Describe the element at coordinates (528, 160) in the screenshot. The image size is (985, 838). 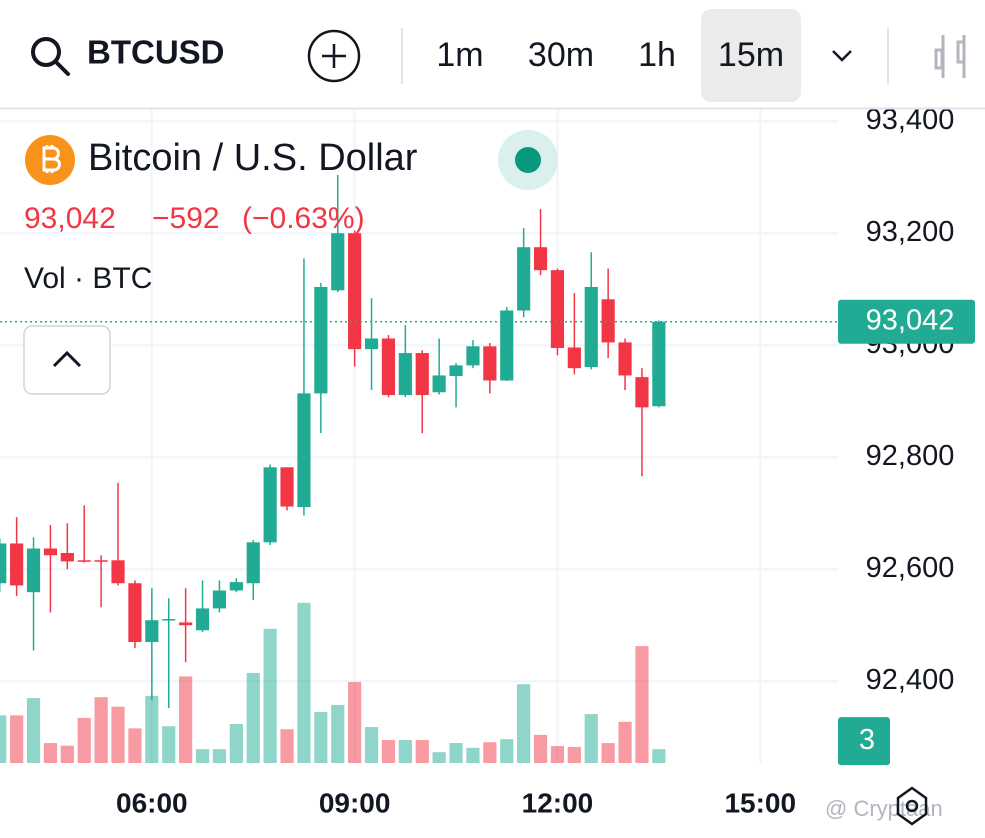
I see `market-status-dot` at that location.